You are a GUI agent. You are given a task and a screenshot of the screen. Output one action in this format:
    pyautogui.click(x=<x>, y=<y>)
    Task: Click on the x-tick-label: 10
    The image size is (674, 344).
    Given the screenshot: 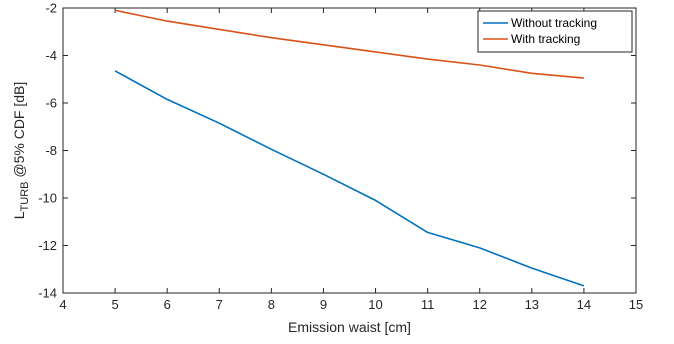 What is the action you would take?
    pyautogui.click(x=375, y=304)
    